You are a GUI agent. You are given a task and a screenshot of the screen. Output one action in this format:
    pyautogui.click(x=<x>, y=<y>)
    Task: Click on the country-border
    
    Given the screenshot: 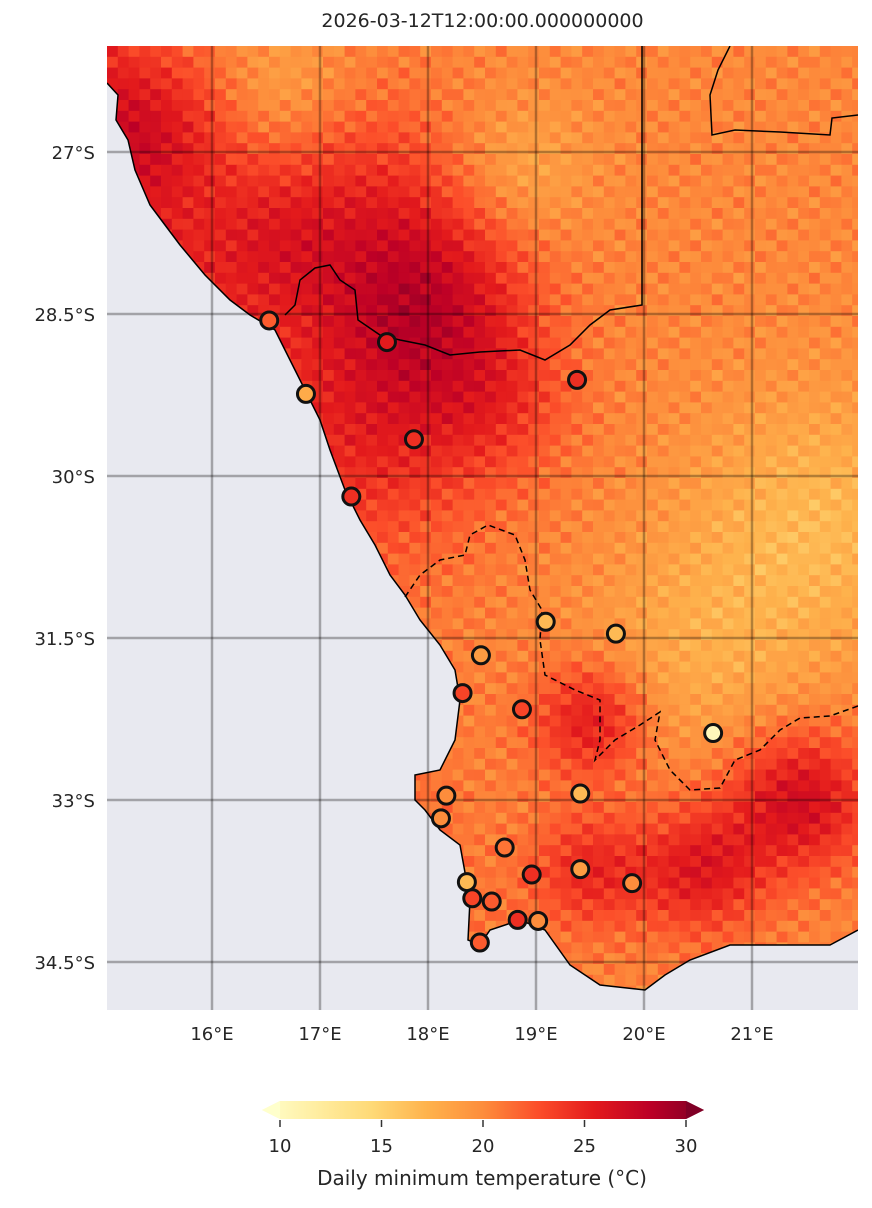 What is the action you would take?
    pyautogui.click(x=463, y=203)
    